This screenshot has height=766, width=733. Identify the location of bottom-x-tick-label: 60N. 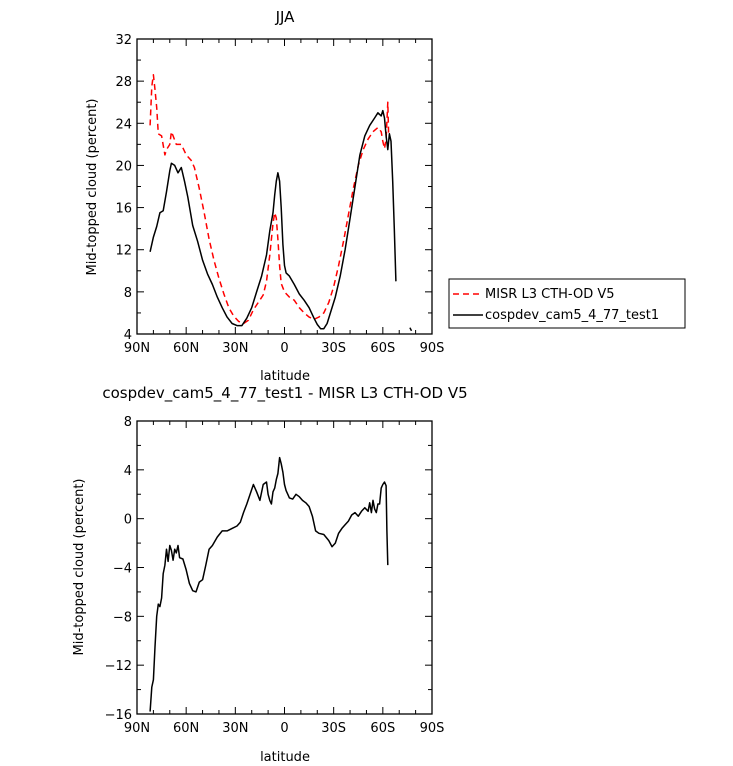
(186, 728).